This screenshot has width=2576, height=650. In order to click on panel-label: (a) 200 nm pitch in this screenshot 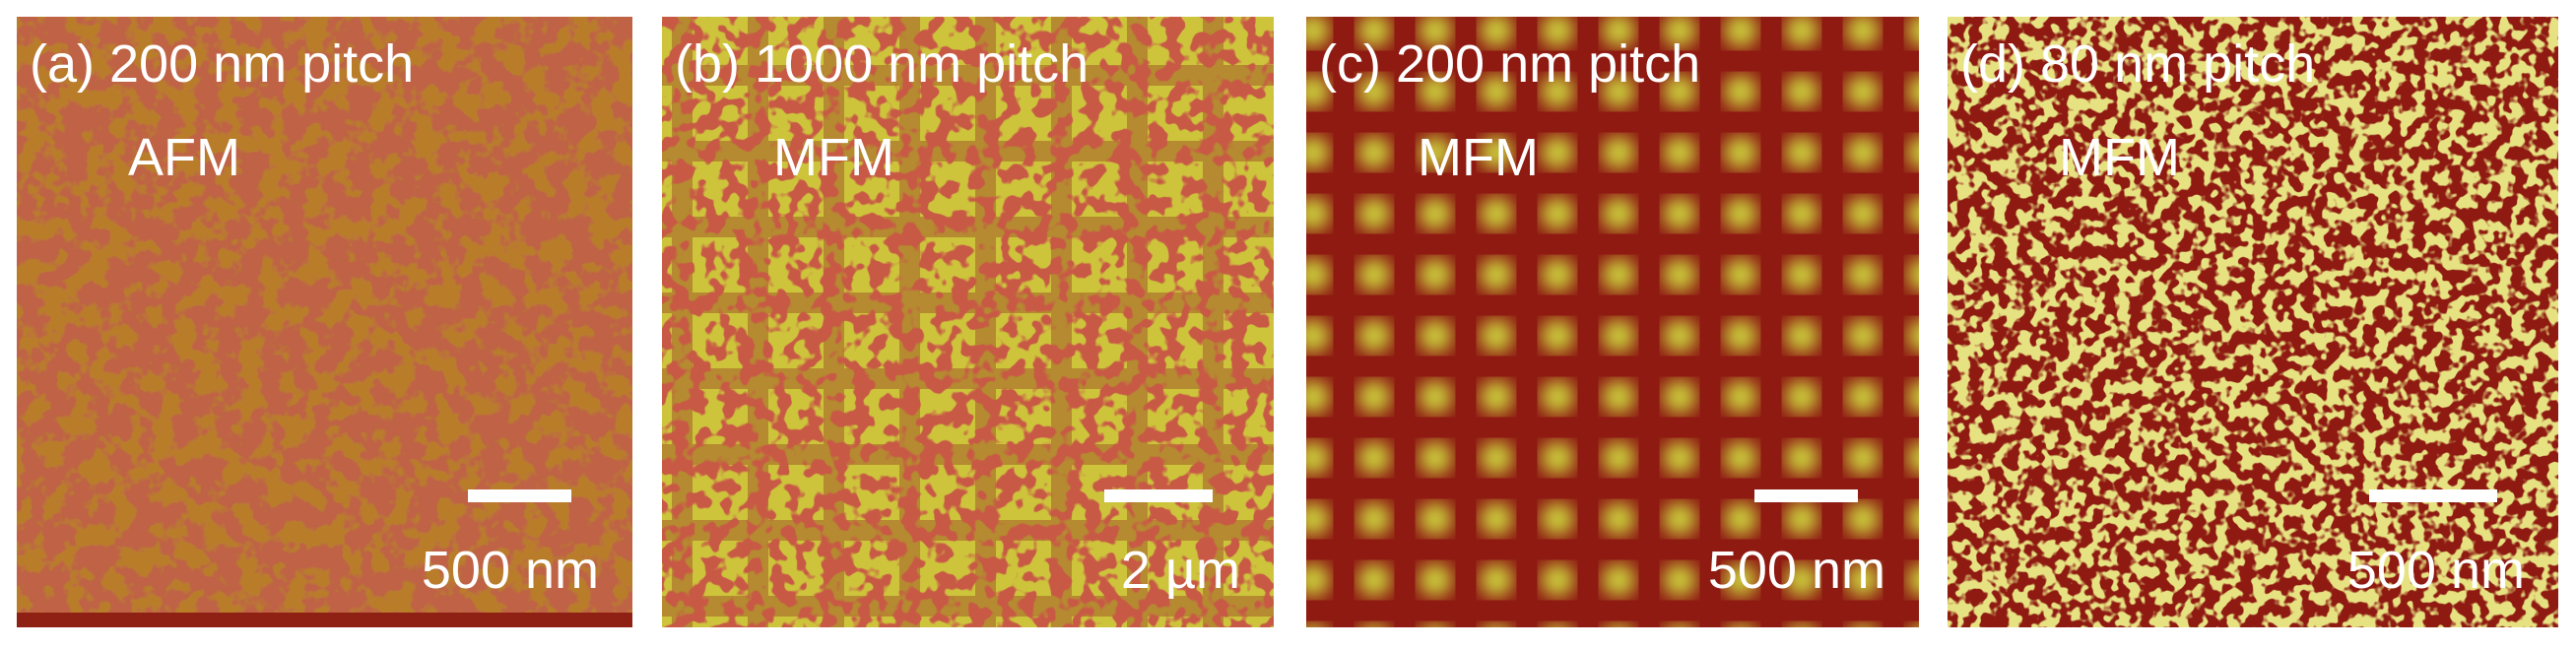, I will do `click(222, 64)`.